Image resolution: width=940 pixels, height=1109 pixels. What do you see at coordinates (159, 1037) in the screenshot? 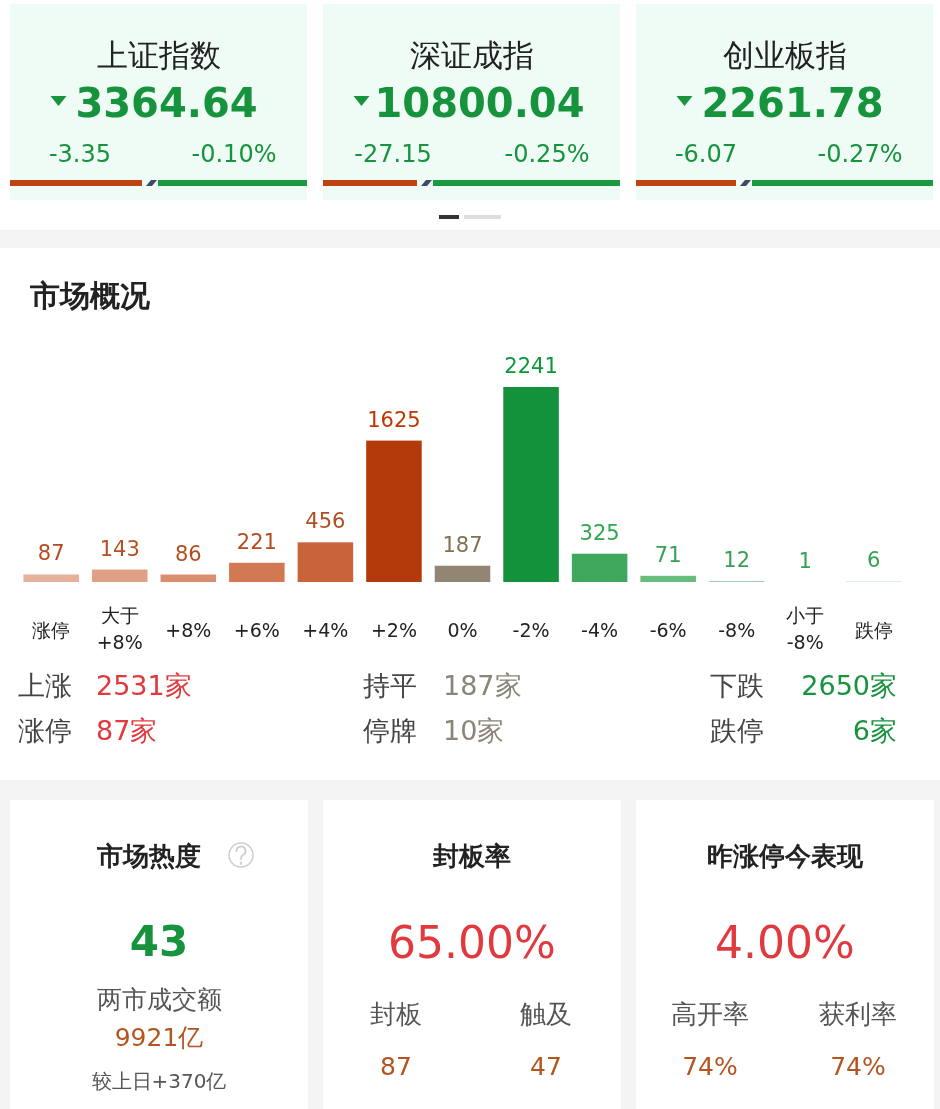
I see `text: 9921亿` at bounding box center [159, 1037].